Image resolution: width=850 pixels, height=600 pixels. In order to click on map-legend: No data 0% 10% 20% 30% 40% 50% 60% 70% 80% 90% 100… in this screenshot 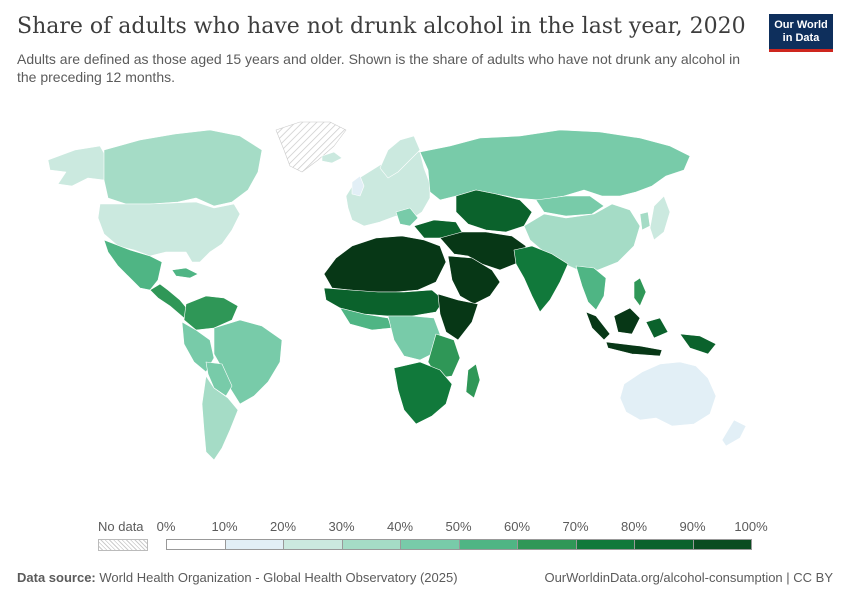, I will do `click(425, 535)`.